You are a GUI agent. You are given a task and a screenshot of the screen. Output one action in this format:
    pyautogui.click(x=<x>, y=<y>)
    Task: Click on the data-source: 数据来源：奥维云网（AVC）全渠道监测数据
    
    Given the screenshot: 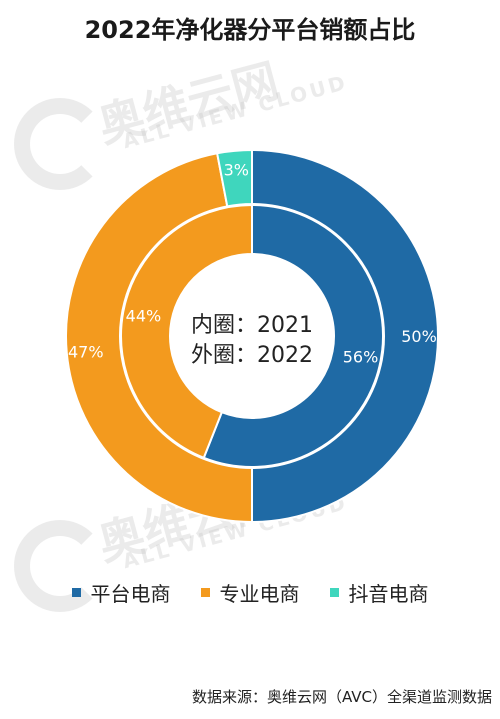 What is the action you would take?
    pyautogui.click(x=341, y=697)
    